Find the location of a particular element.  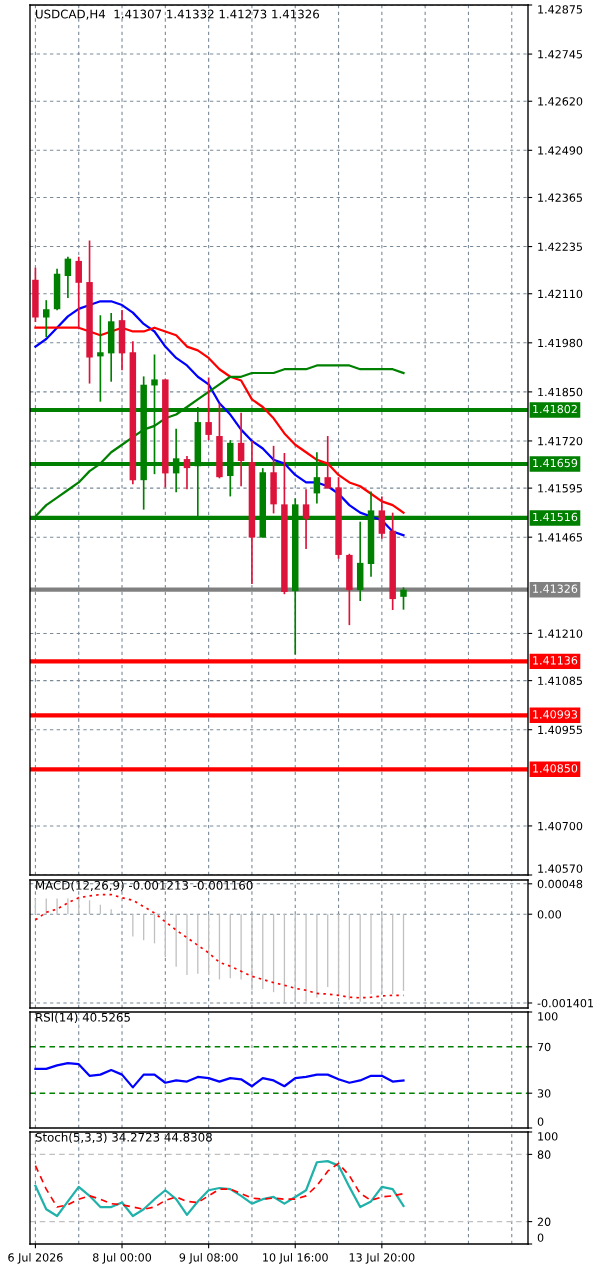

ref-line-label: 1.41516 is located at coordinates (555, 517).